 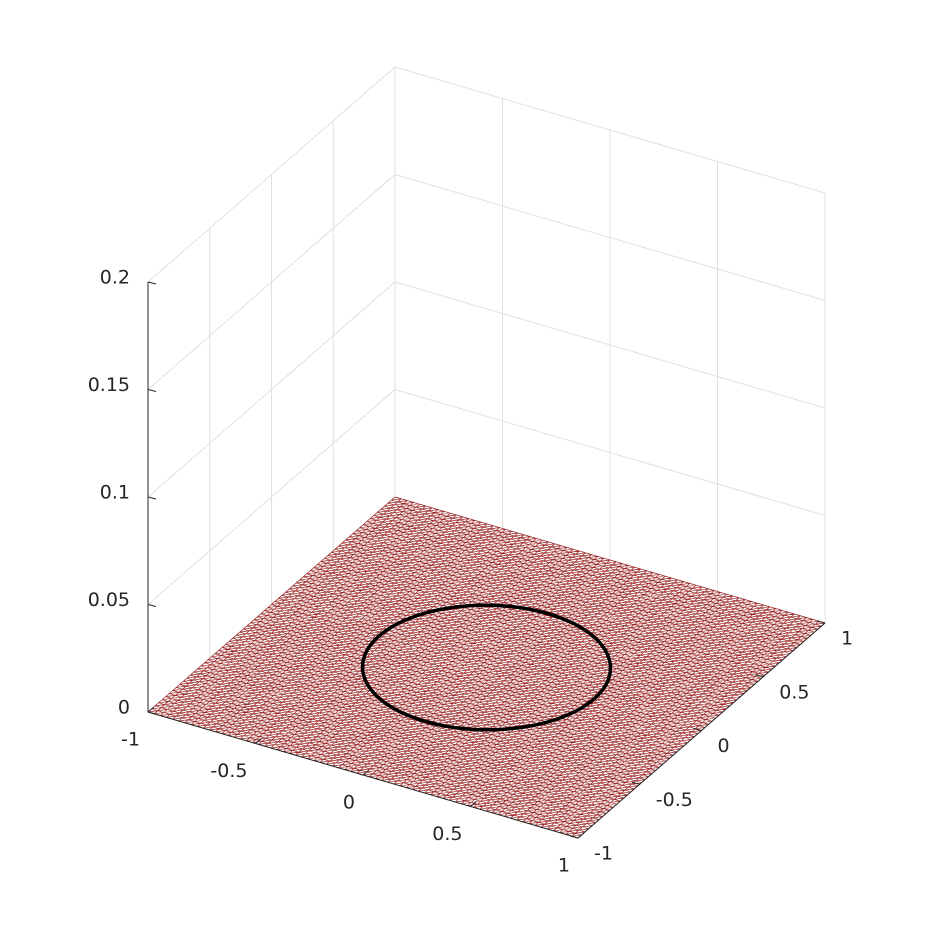 I want to click on y-tick-label: -0.5, so click(x=674, y=800).